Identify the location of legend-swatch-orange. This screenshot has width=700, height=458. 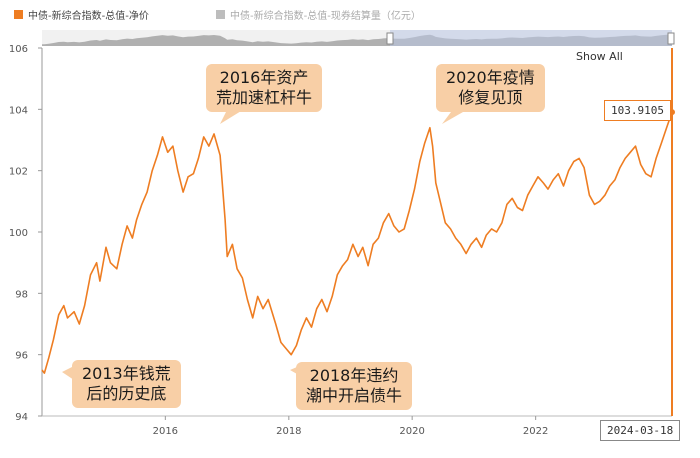
(18, 14).